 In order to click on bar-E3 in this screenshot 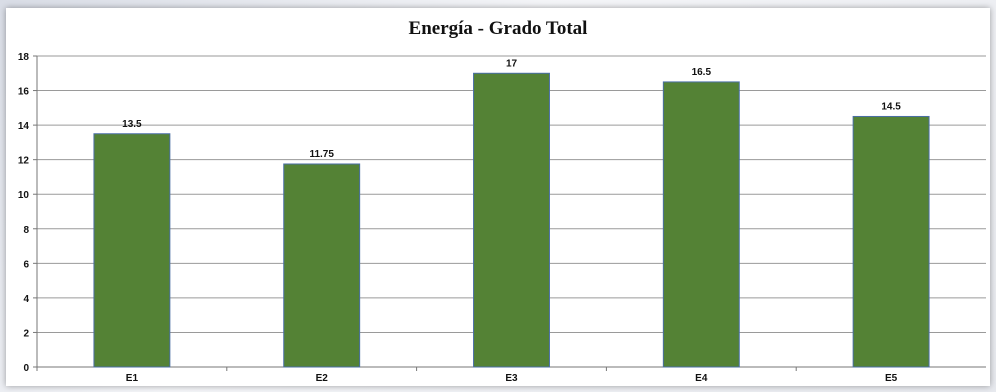, I will do `click(511, 220)`.